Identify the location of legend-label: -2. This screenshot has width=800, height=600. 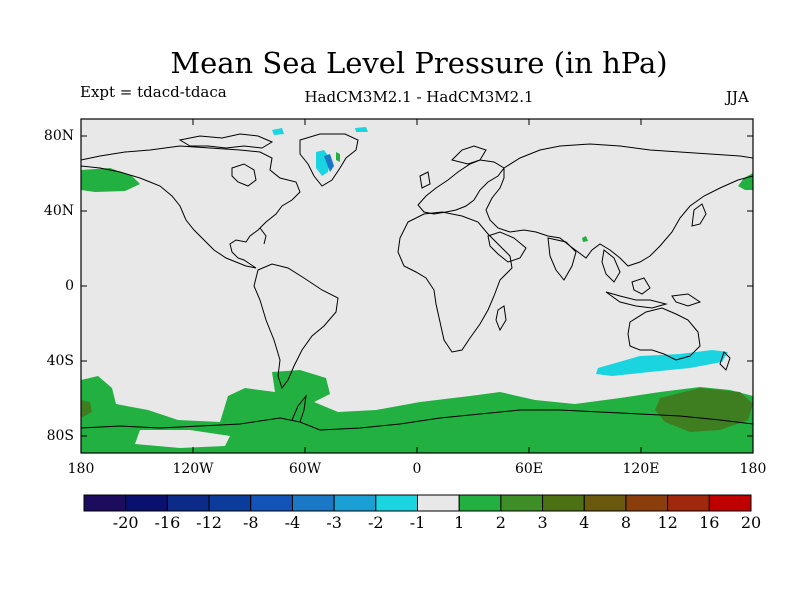
(376, 522).